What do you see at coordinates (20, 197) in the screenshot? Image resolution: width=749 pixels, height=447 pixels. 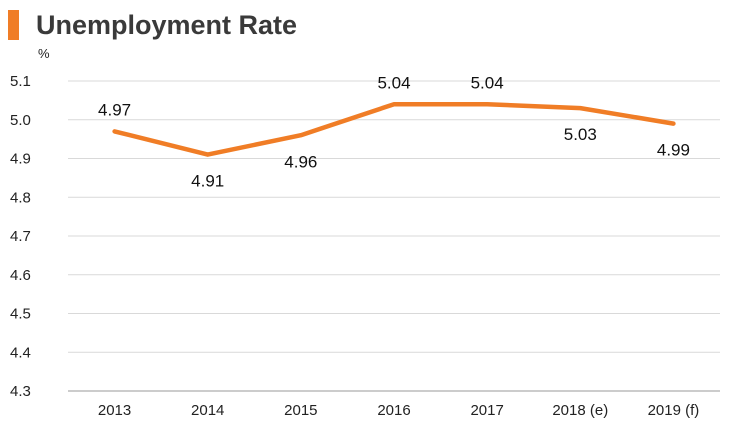 I see `y-tick-label: 4.8` at bounding box center [20, 197].